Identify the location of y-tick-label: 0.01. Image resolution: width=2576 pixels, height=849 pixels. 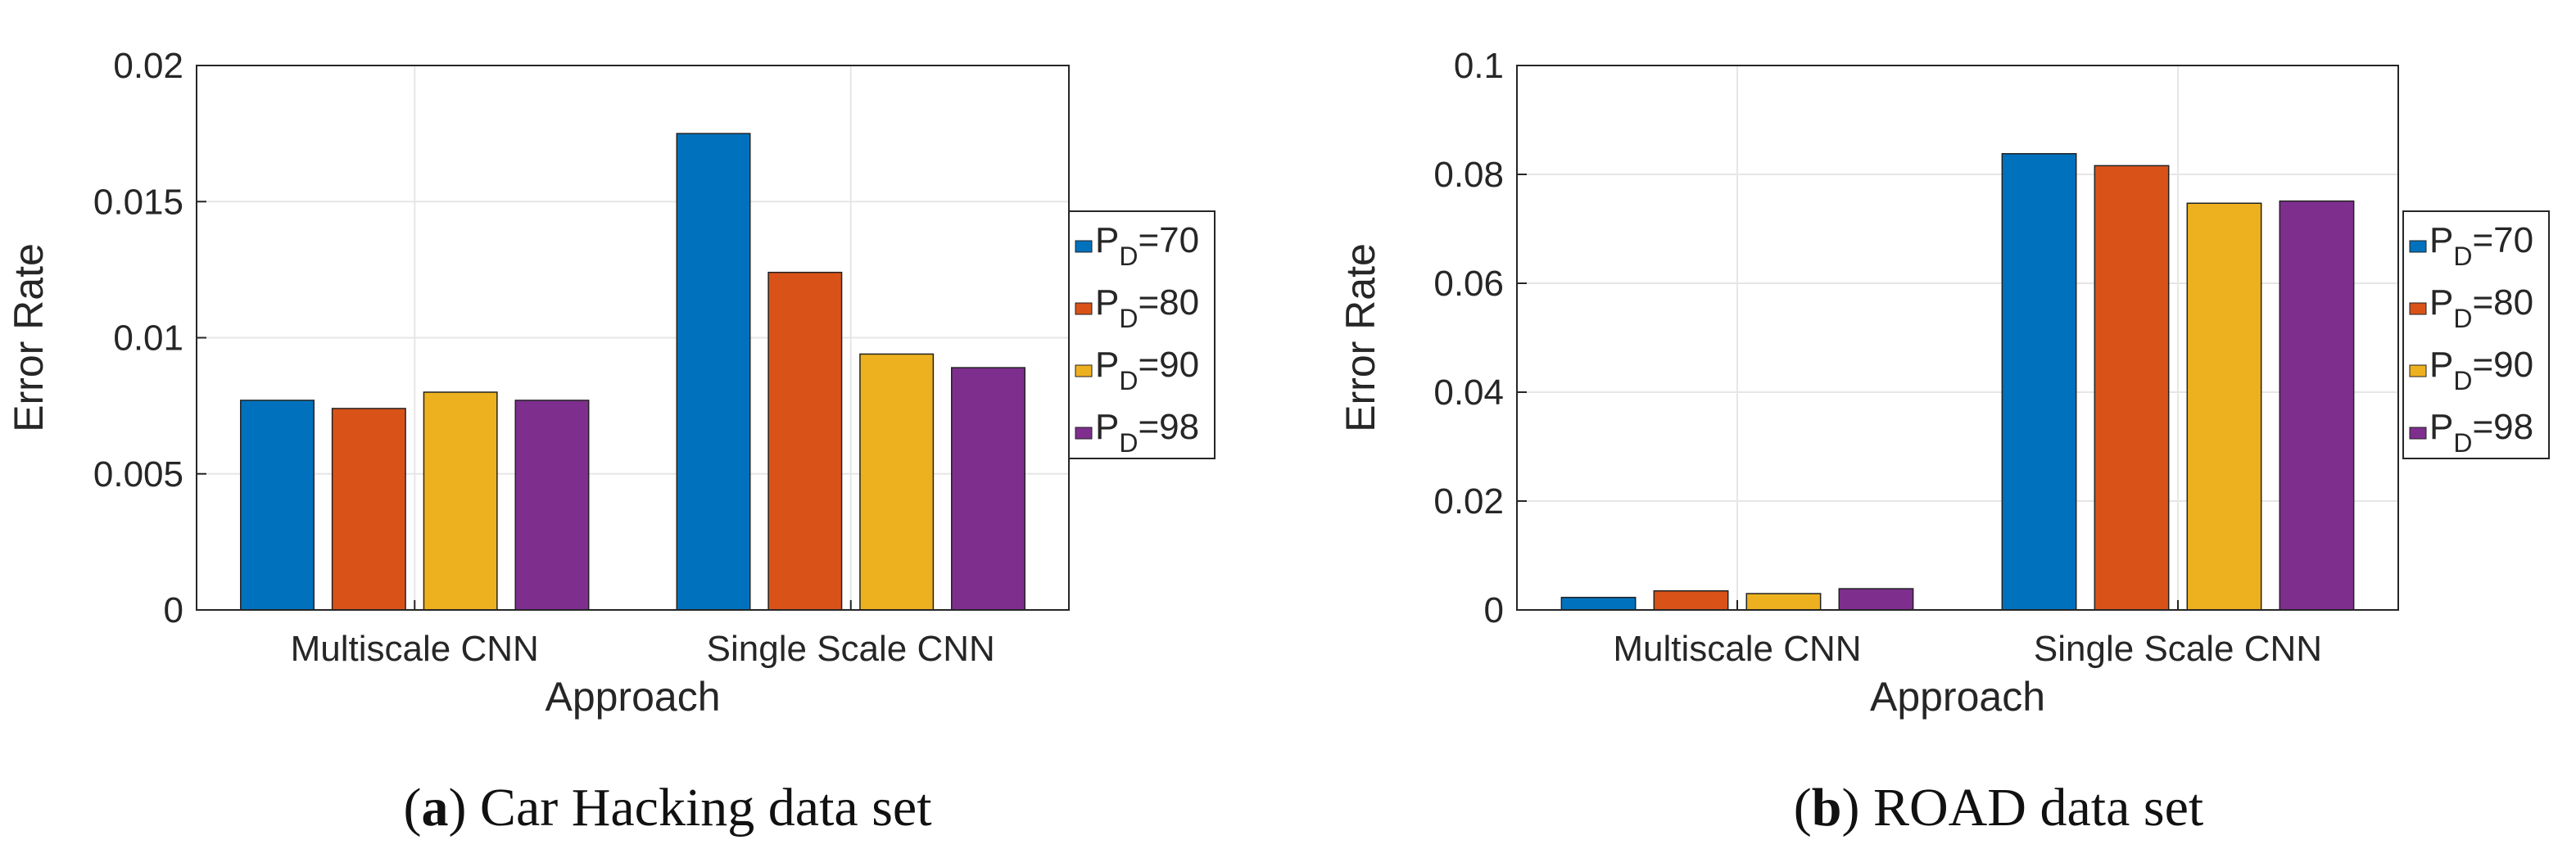
(148, 338).